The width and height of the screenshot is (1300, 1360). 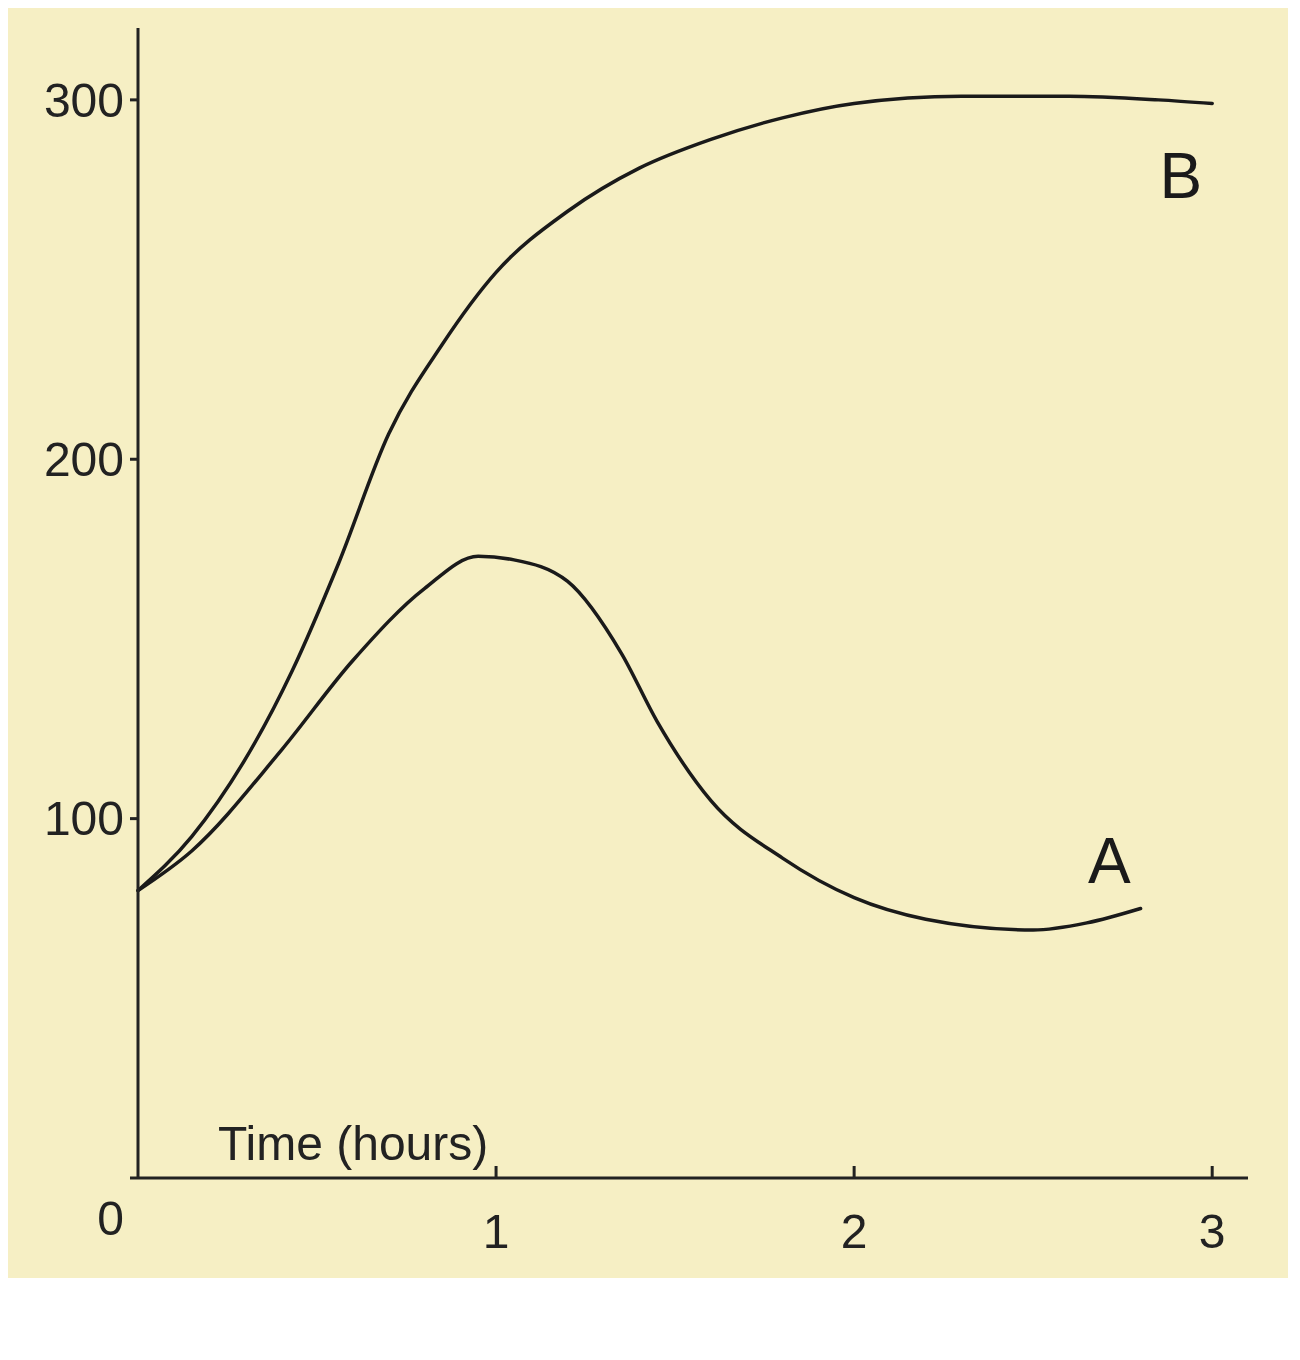 What do you see at coordinates (496, 1231) in the screenshot?
I see `x-tick-label: 1` at bounding box center [496, 1231].